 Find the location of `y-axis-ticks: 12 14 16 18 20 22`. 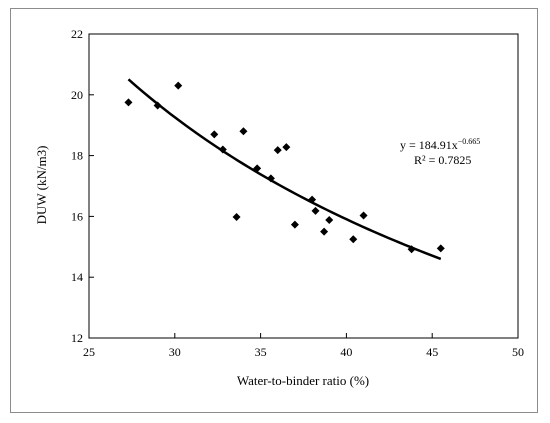

y-axis-ticks: 12 14 16 18 20 22 is located at coordinates (82, 186).